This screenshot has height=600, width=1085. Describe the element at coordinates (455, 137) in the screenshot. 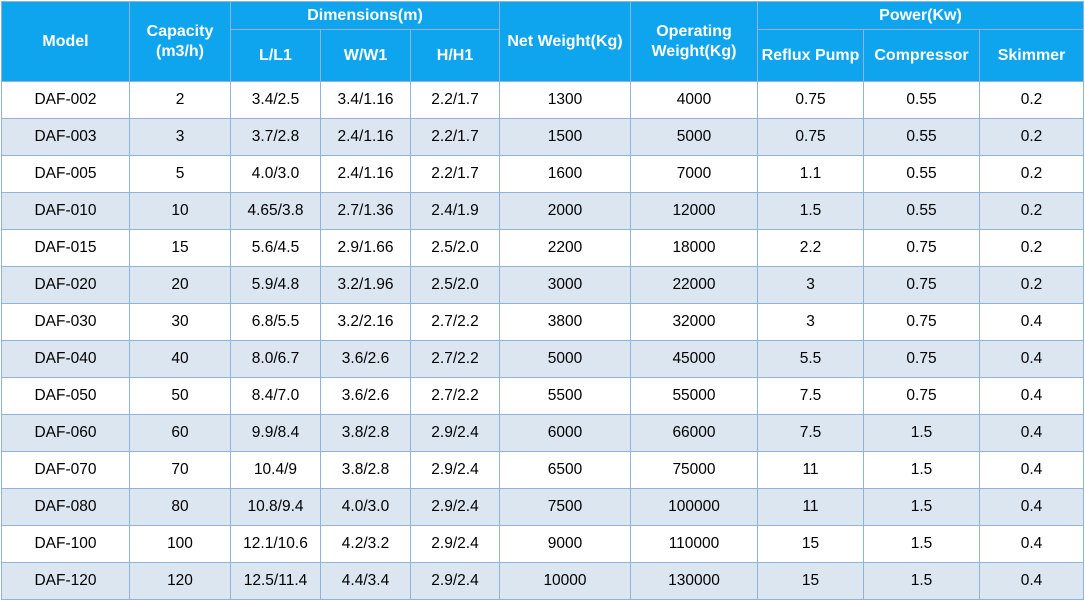

I see `cell-height: 2.2/1.7` at that location.